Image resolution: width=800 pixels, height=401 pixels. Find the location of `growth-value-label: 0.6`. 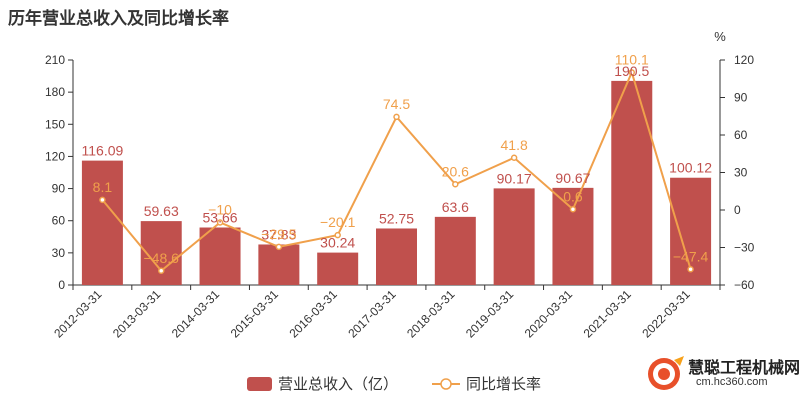

growth-value-label: 0.6 is located at coordinates (573, 196).